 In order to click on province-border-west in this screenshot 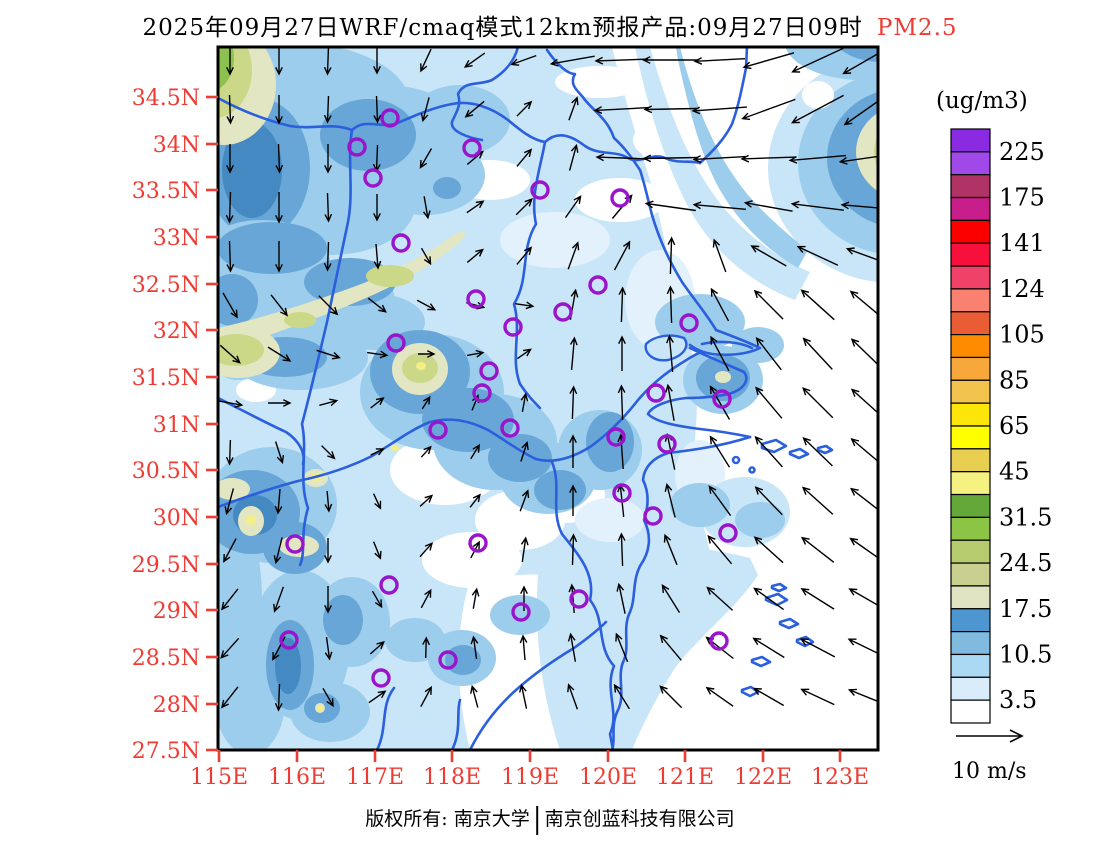, I will do `click(326, 347)`.